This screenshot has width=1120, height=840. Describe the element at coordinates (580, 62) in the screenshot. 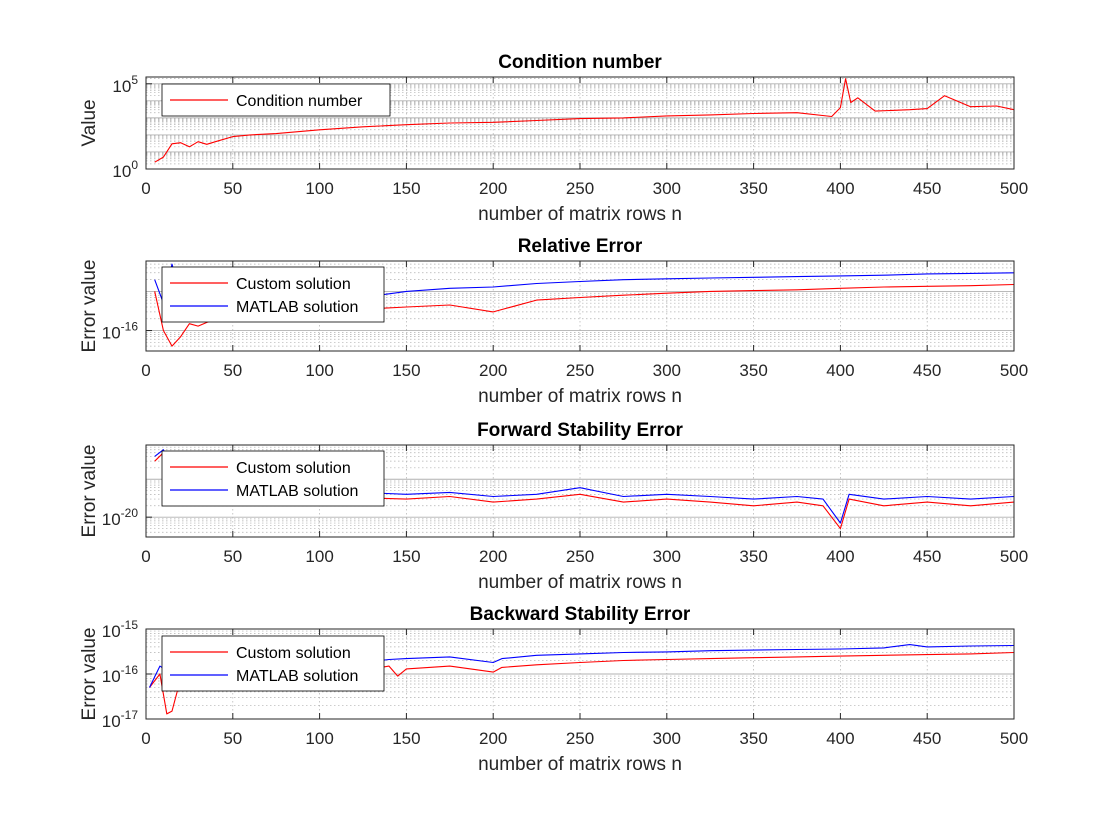

I see `chart-title: Condition number` at that location.